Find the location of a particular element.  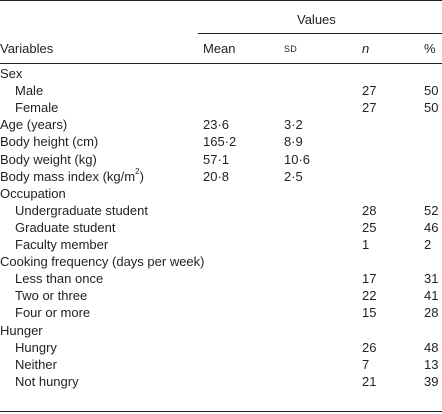

cell-pct: 2 is located at coordinates (428, 244).